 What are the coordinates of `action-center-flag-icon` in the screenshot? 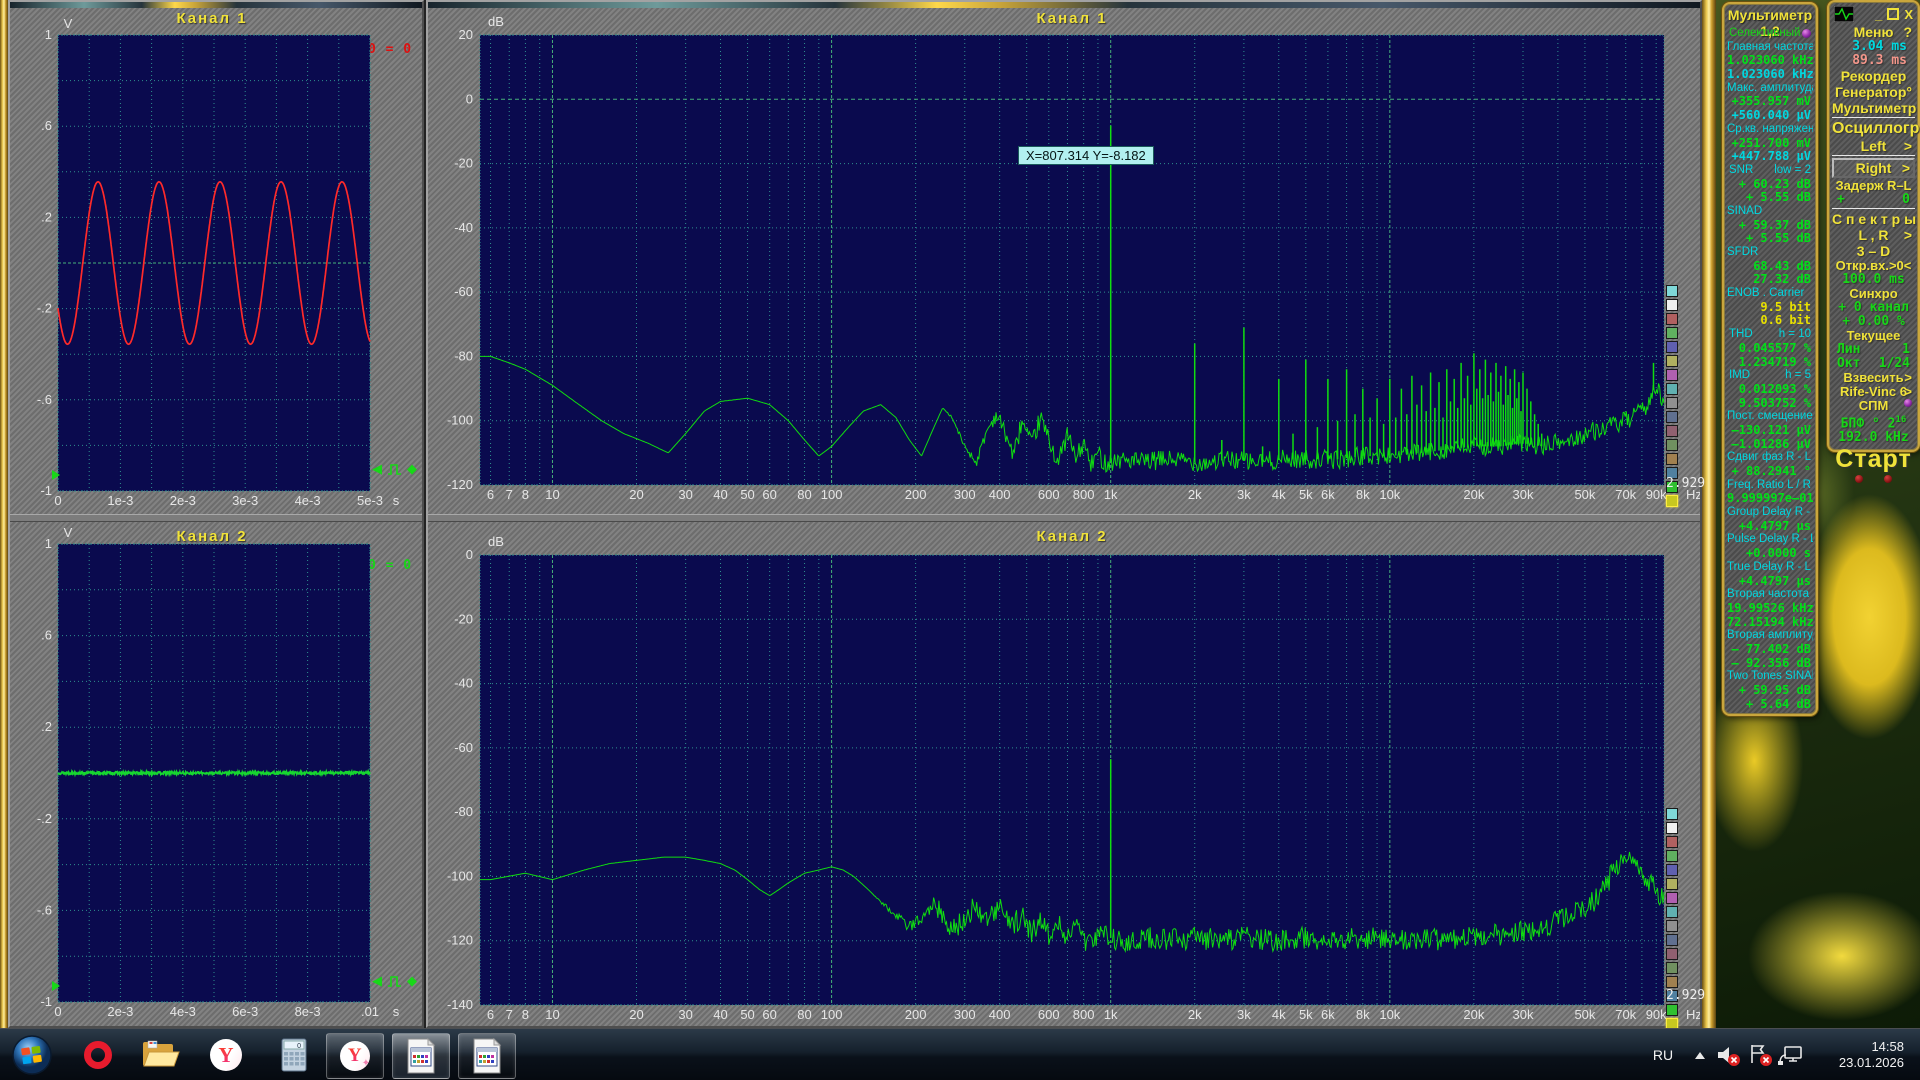 It's located at (1761, 1055).